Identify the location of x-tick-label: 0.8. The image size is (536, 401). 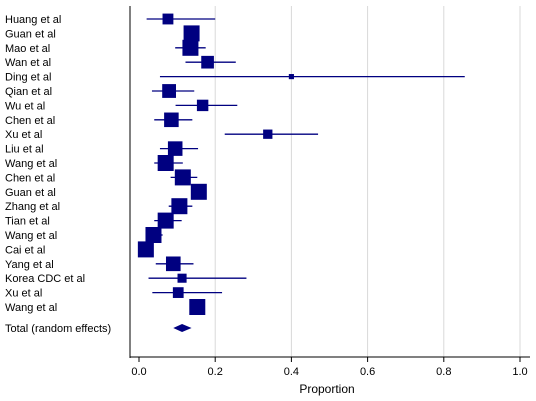
(443, 372).